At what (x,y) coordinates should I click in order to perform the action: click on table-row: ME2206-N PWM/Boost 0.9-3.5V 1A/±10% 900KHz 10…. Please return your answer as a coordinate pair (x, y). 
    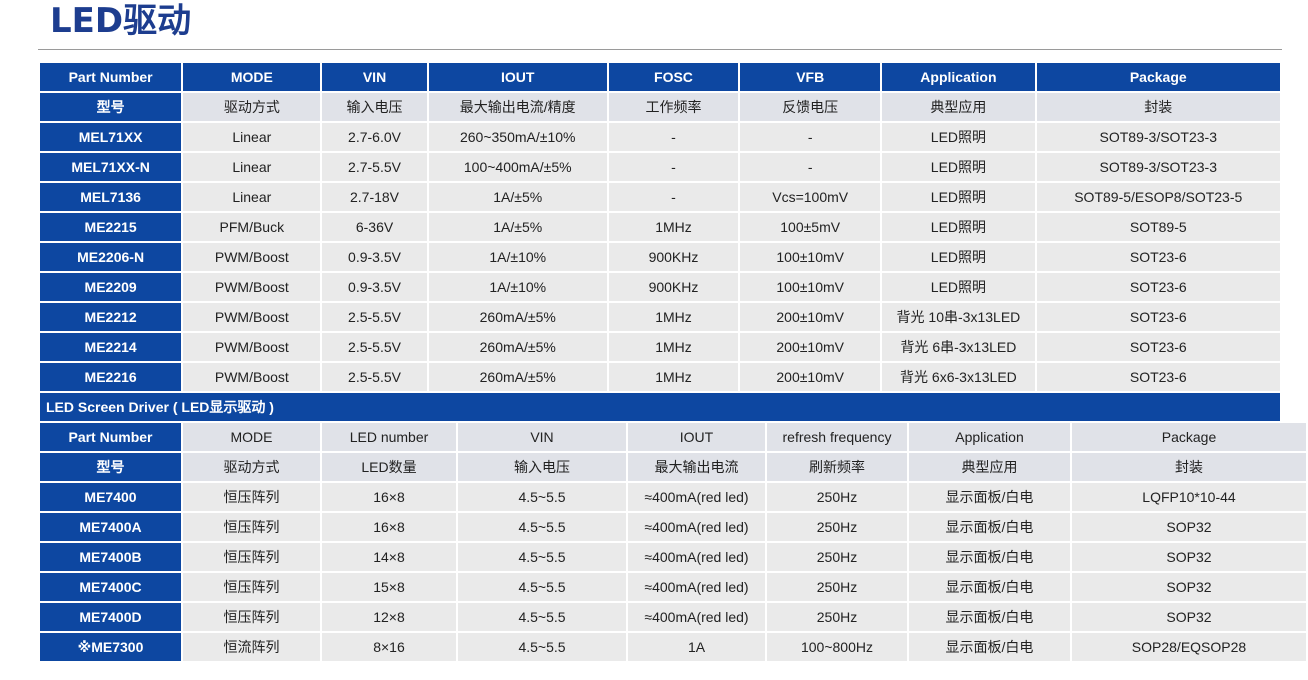
    Looking at the image, I should click on (660, 257).